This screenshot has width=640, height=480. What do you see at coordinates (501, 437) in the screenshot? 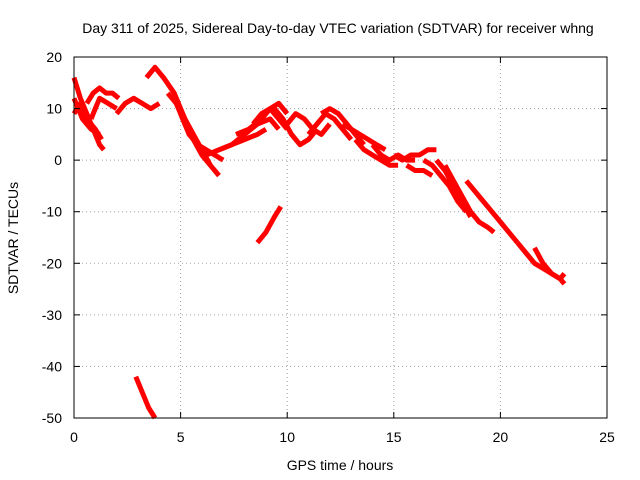
I see `x-tick-label: 20` at bounding box center [501, 437].